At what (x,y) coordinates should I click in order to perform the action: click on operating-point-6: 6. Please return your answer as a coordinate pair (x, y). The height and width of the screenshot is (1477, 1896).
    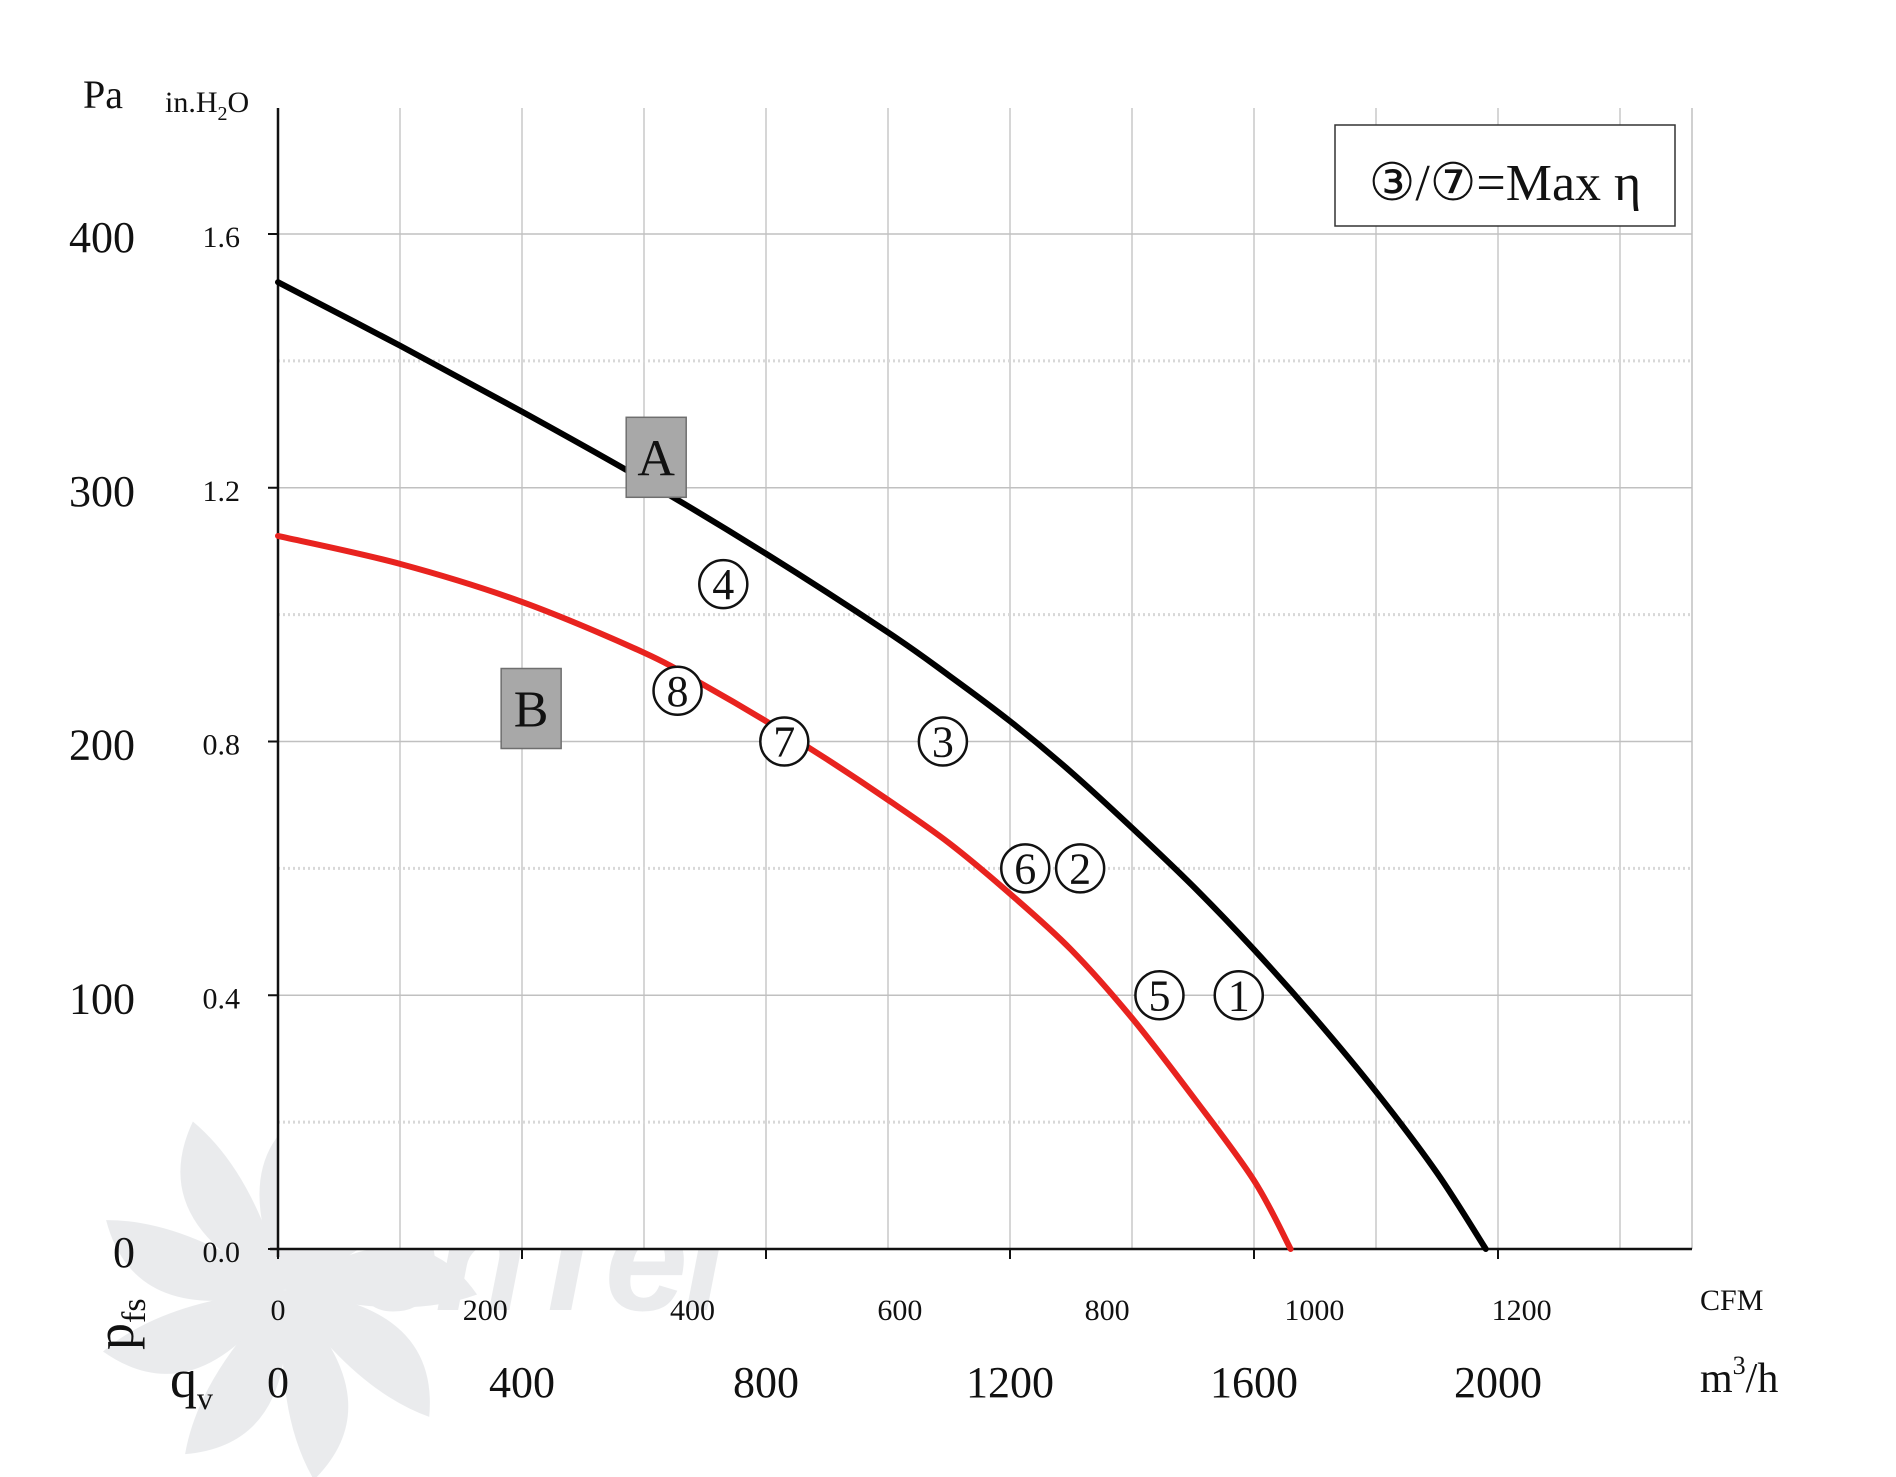
    Looking at the image, I should click on (1025, 868).